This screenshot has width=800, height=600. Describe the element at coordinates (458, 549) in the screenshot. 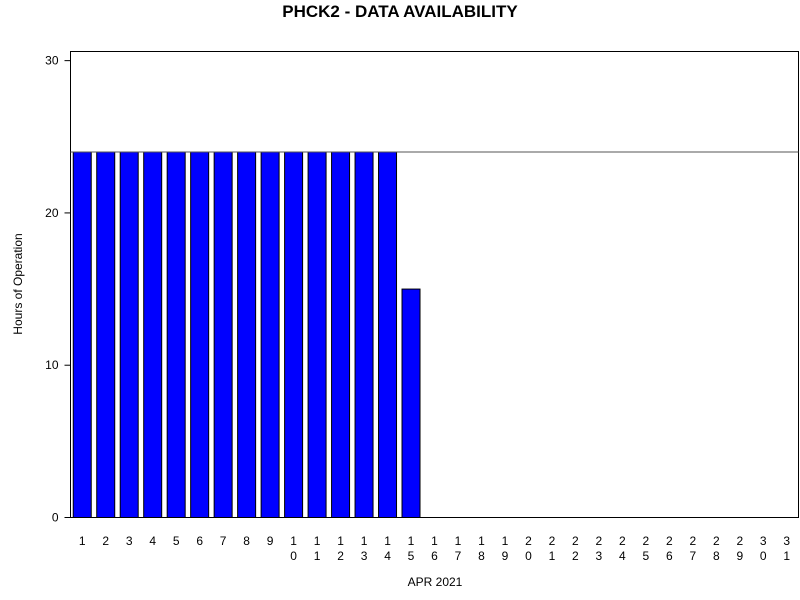

I see `x-tick-label: 17` at that location.